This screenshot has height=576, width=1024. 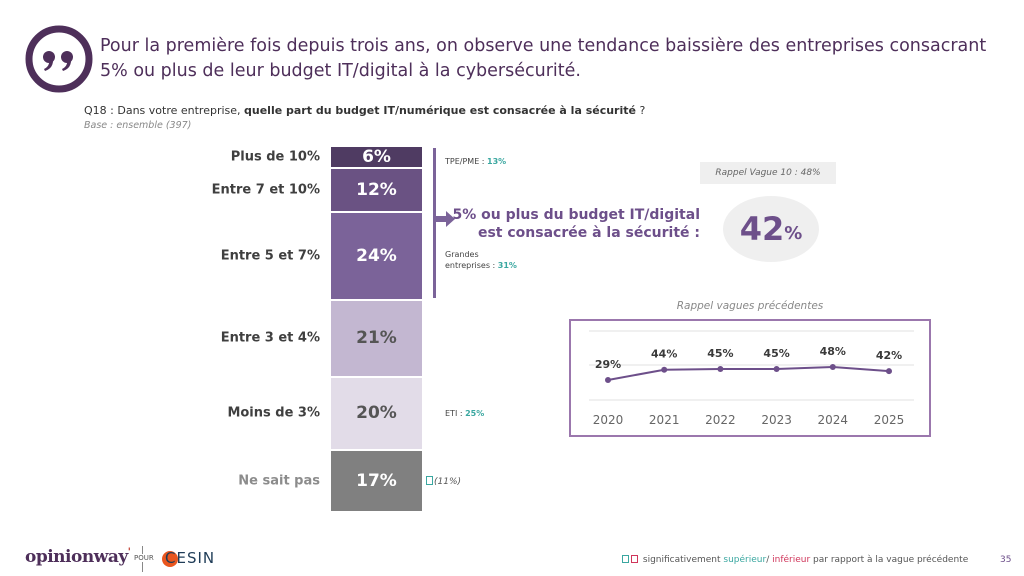 I want to click on note-eti-value: 25%, so click(x=475, y=413).